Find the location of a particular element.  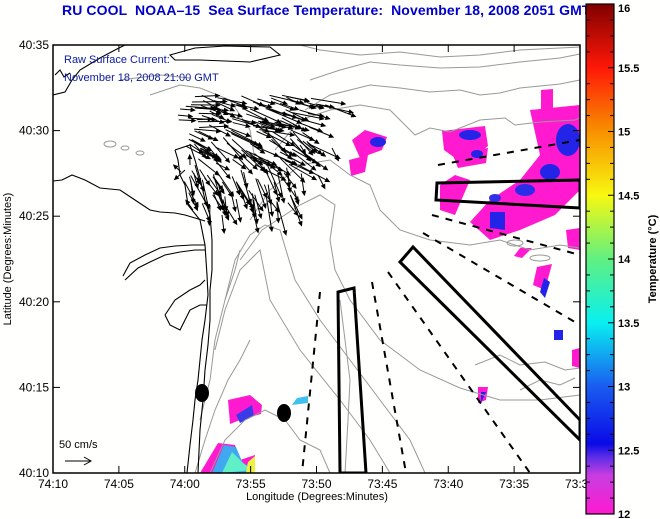

overlay-line1: Raw Surface Current: is located at coordinates (117, 60).